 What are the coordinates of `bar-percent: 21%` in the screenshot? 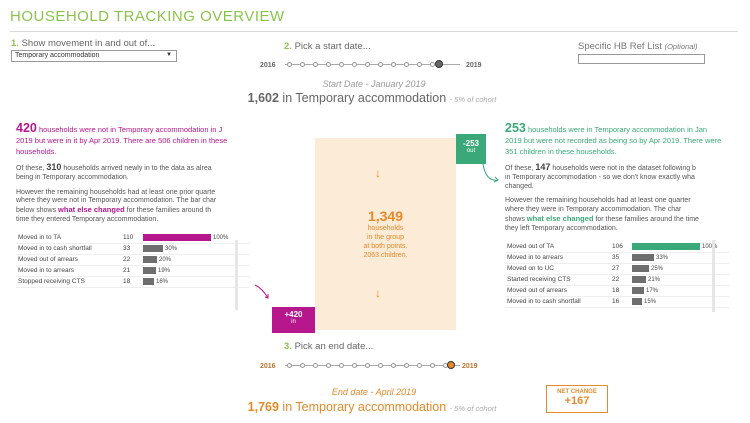 It's located at (654, 279).